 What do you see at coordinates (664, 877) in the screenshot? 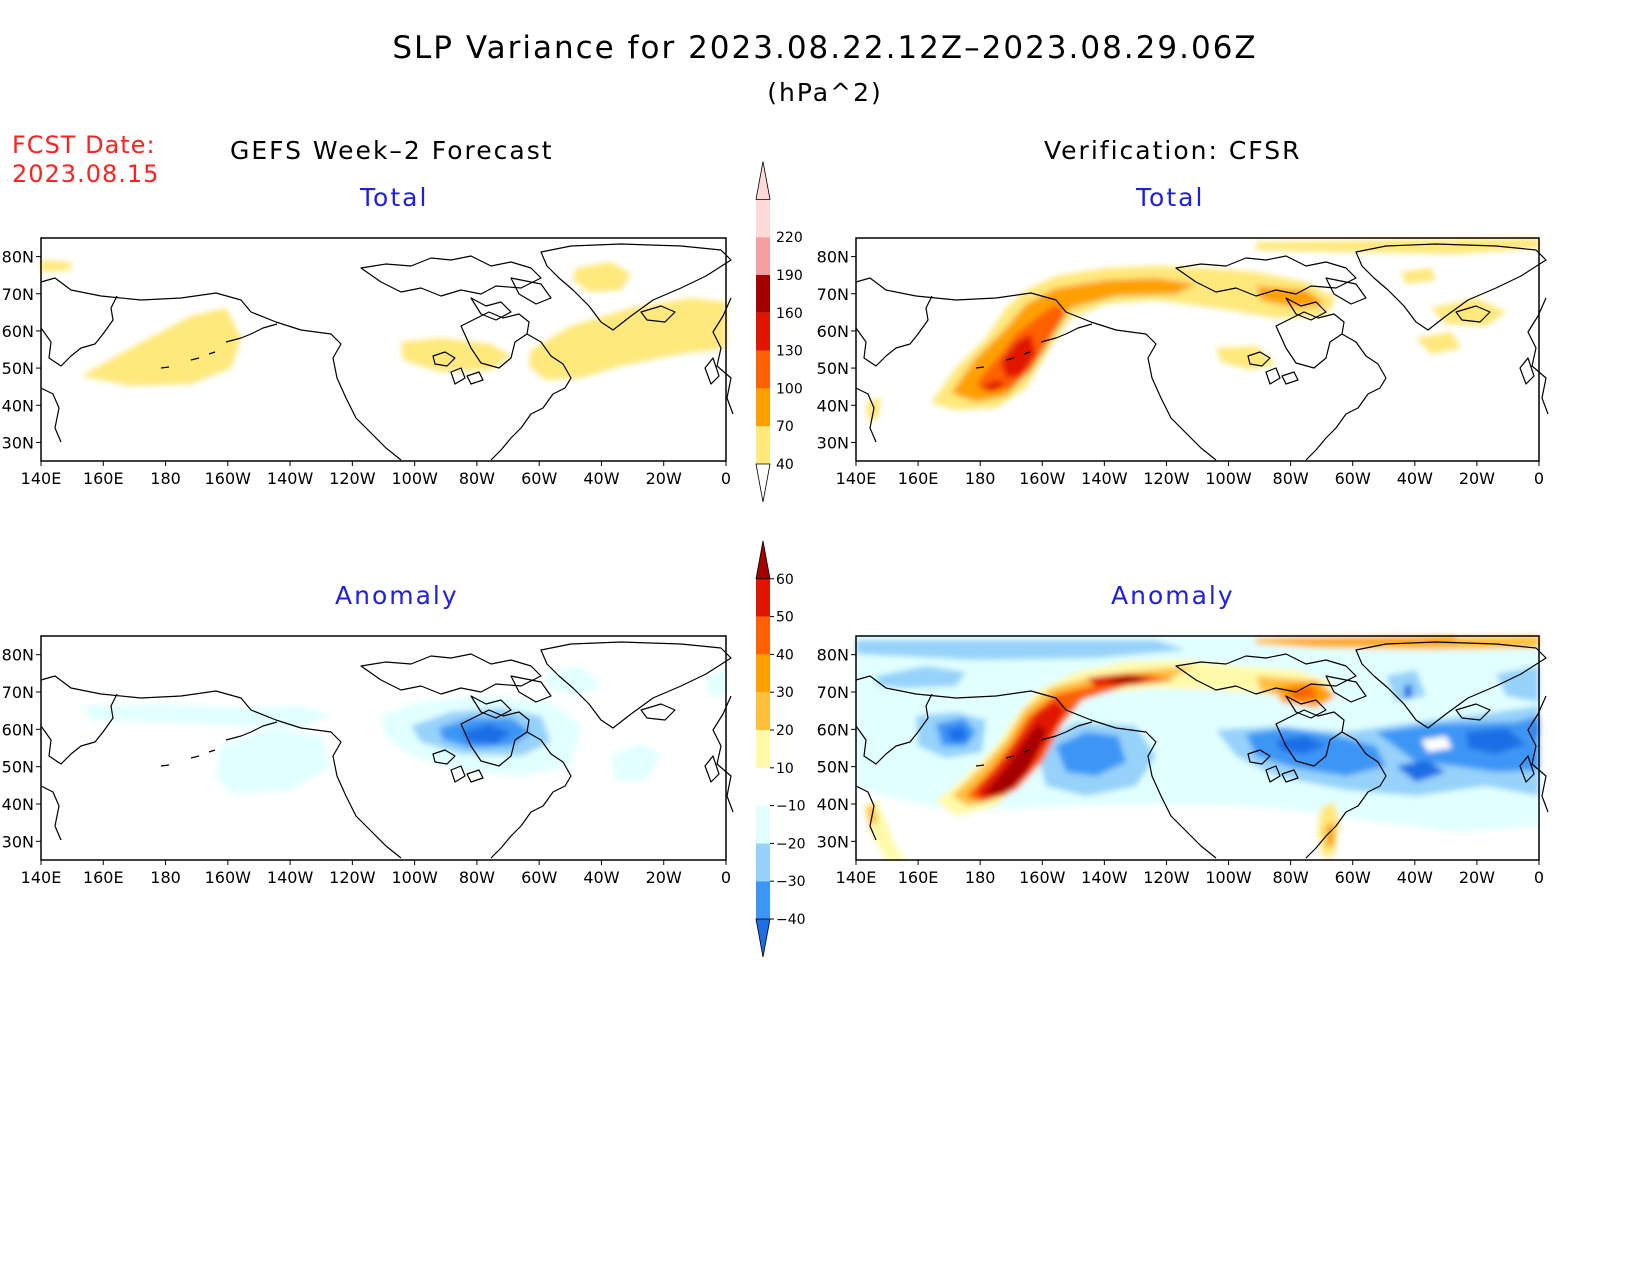
I see `lon-tick-label: 20W` at bounding box center [664, 877].